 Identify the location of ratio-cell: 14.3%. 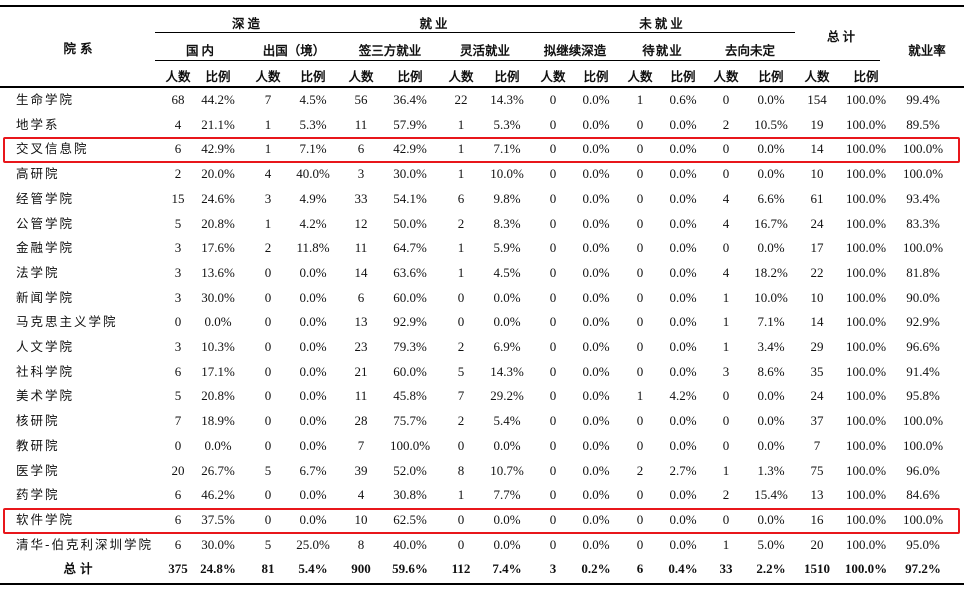
(507, 99).